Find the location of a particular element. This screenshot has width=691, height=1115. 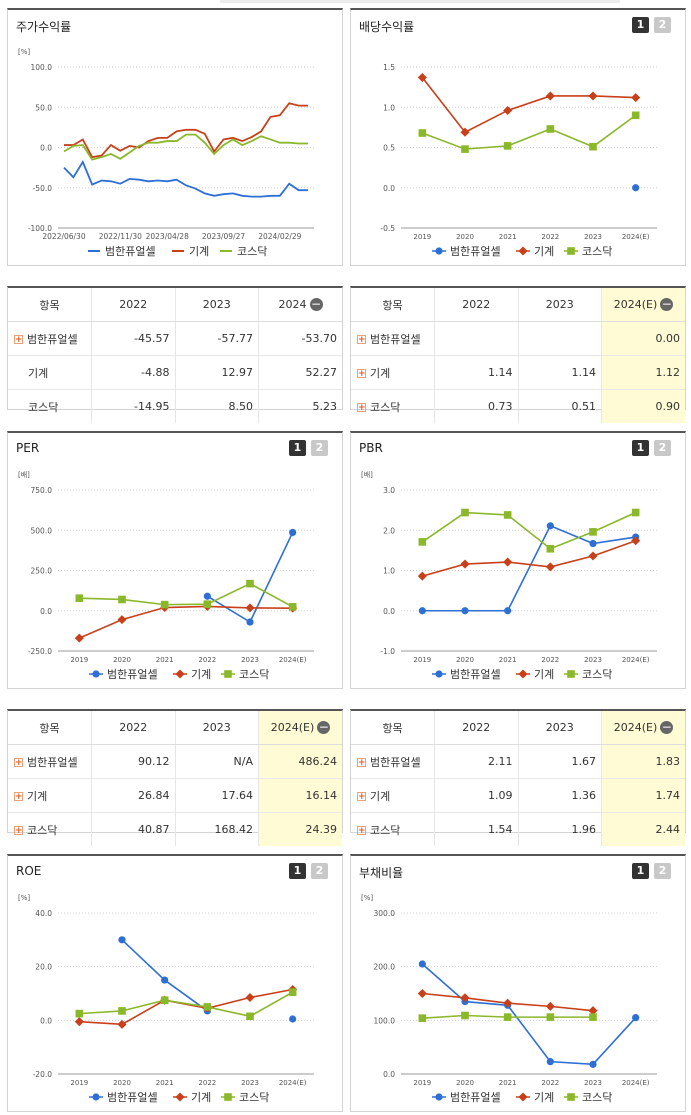

y-tick-label: 200.0 is located at coordinates (385, 967).